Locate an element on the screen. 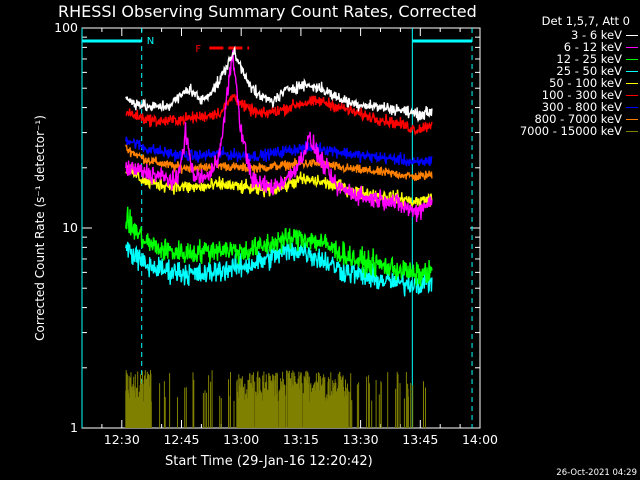  x-tick-label: 13:15 is located at coordinates (301, 439).